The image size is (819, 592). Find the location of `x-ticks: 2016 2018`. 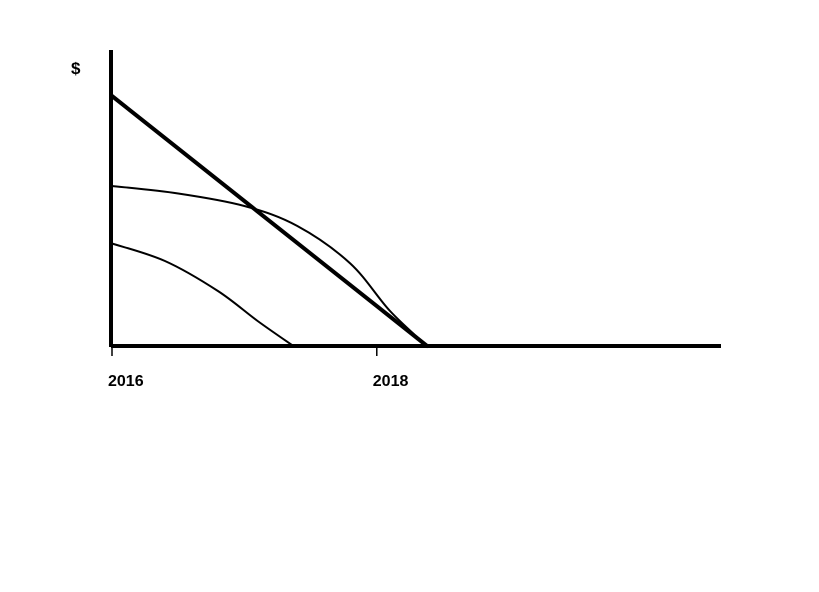

x-ticks: 2016 2018 is located at coordinates (258, 368).